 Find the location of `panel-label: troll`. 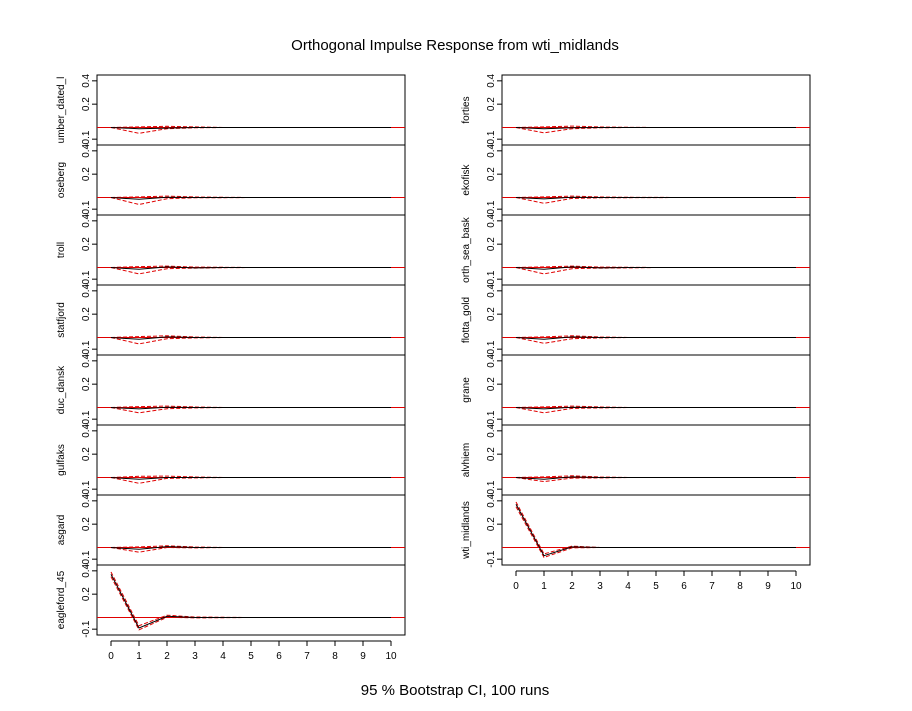

panel-label: troll is located at coordinates (61, 250).